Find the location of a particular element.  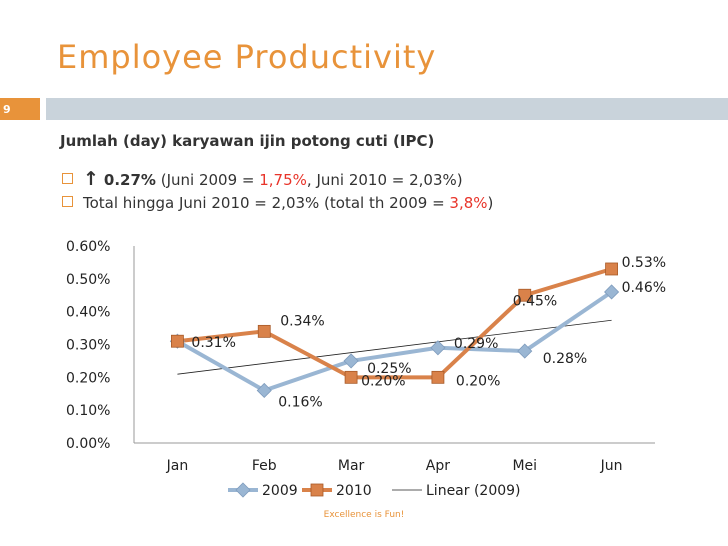

x-tick-label: Jan is located at coordinates (177, 466).